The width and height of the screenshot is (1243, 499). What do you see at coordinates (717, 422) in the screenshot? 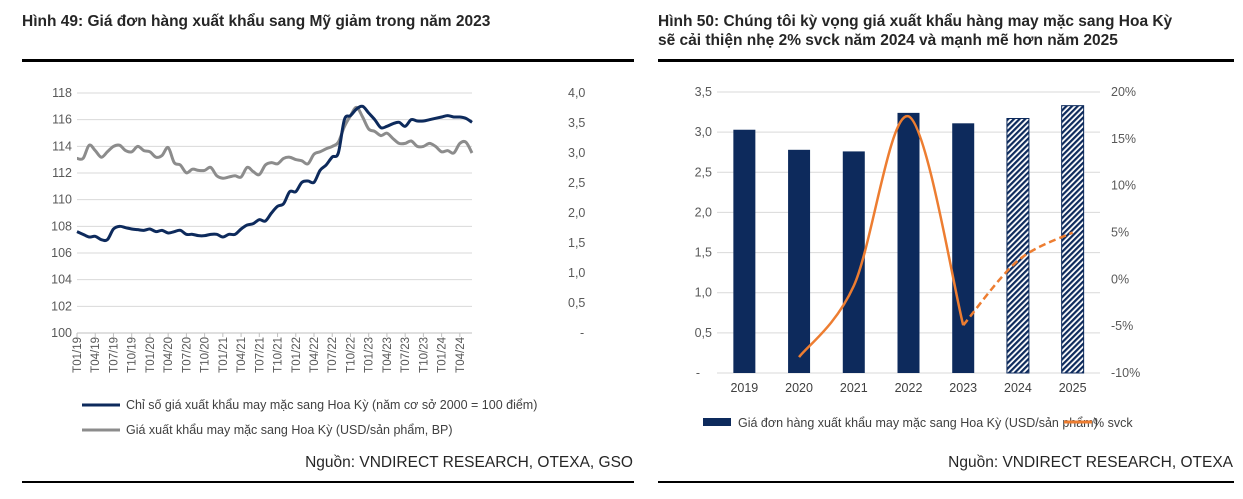
I see `legend-swatch-bar` at bounding box center [717, 422].